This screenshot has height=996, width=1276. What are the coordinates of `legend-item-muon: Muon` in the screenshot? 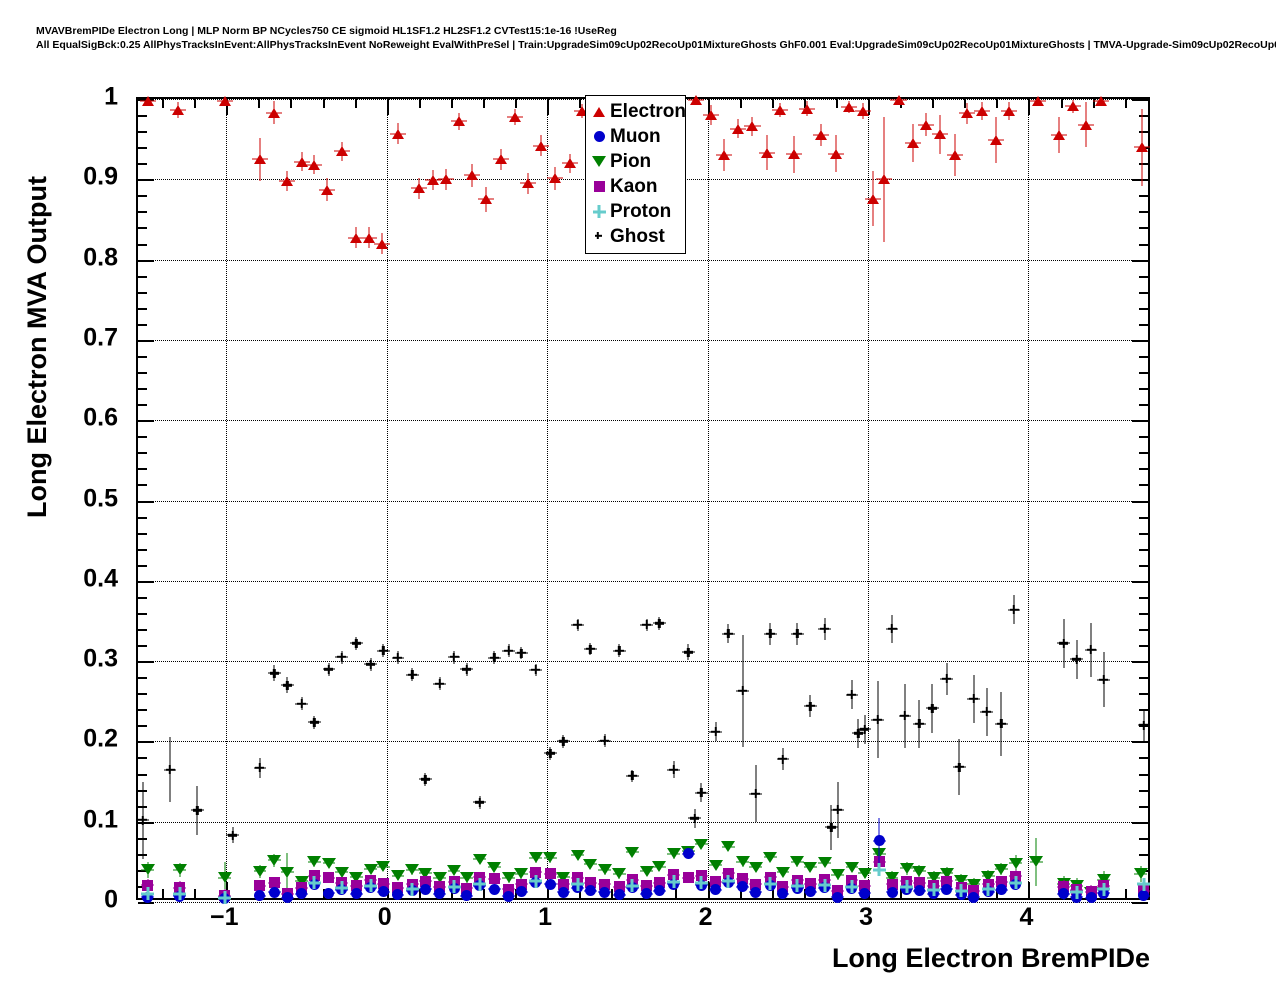 It's located at (635, 136).